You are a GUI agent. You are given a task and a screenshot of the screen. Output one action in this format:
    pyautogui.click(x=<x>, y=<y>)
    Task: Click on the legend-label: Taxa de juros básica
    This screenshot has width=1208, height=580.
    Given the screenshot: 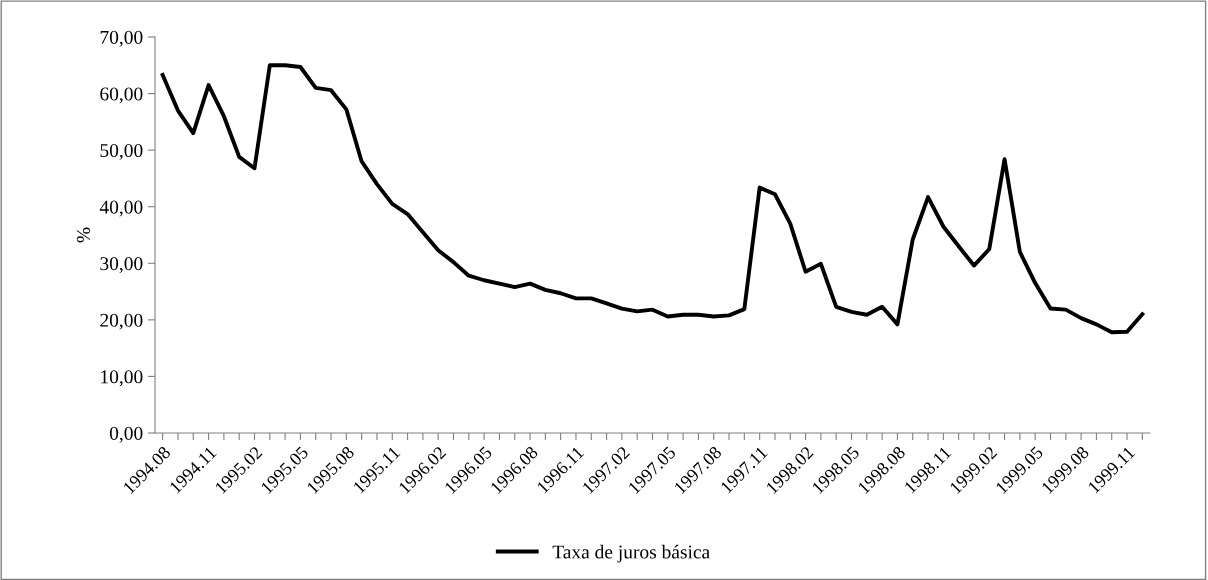 What is the action you would take?
    pyautogui.click(x=631, y=553)
    